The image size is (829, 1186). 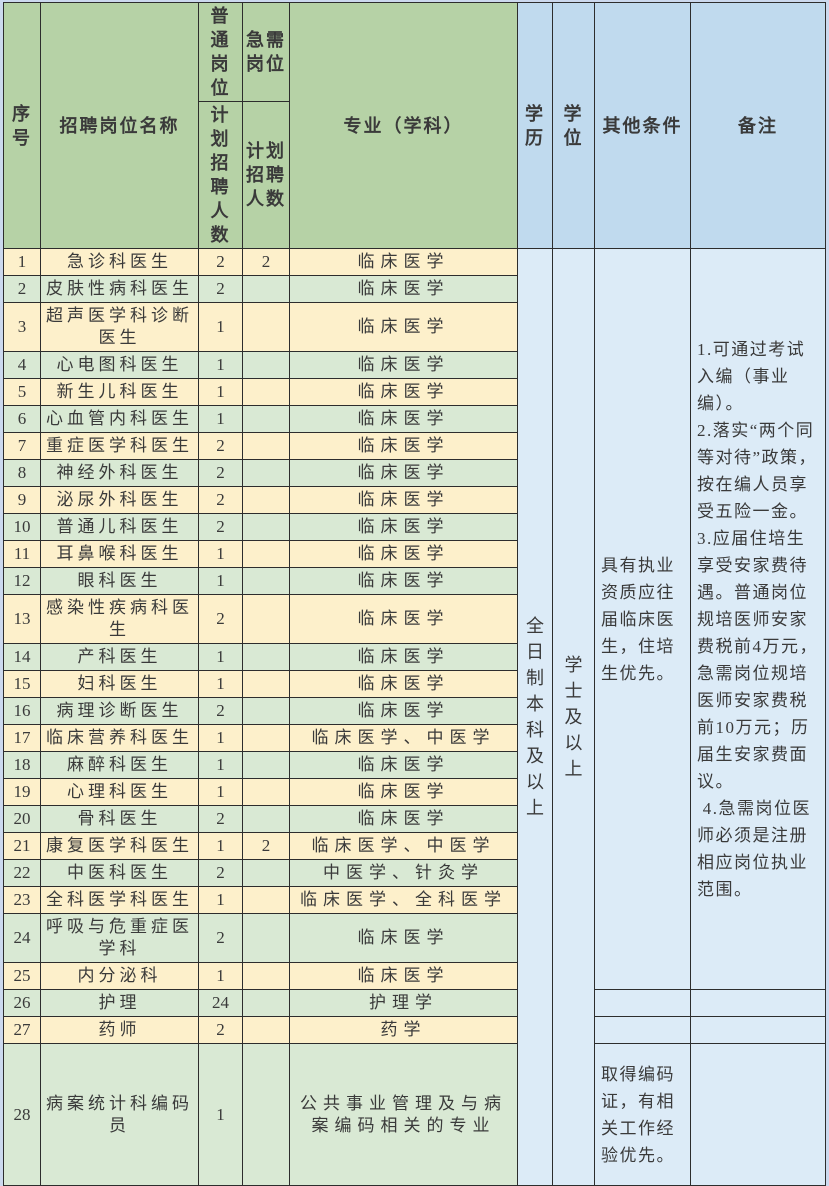 I want to click on header-position-name: 招聘岗位名称, so click(x=119, y=125).